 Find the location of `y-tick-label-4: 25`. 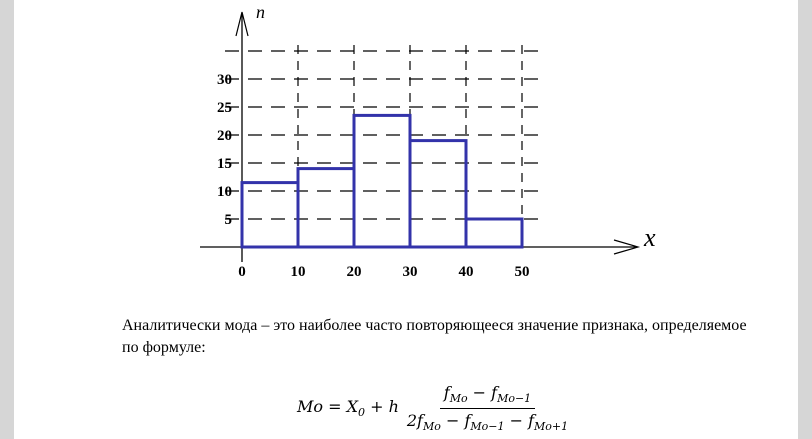

y-tick-label-4: 25 is located at coordinates (224, 108).